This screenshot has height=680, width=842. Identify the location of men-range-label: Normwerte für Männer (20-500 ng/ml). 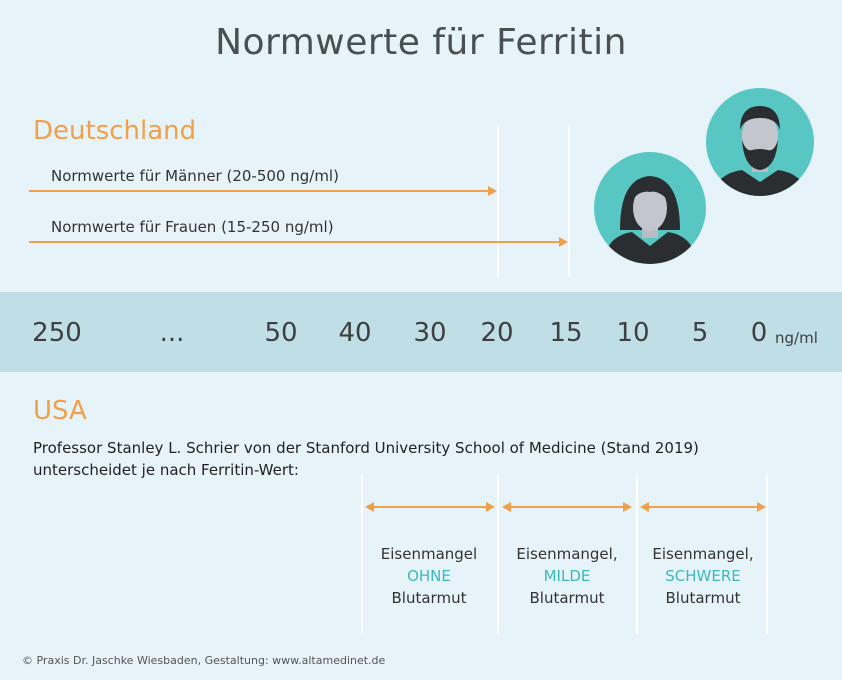
(195, 176).